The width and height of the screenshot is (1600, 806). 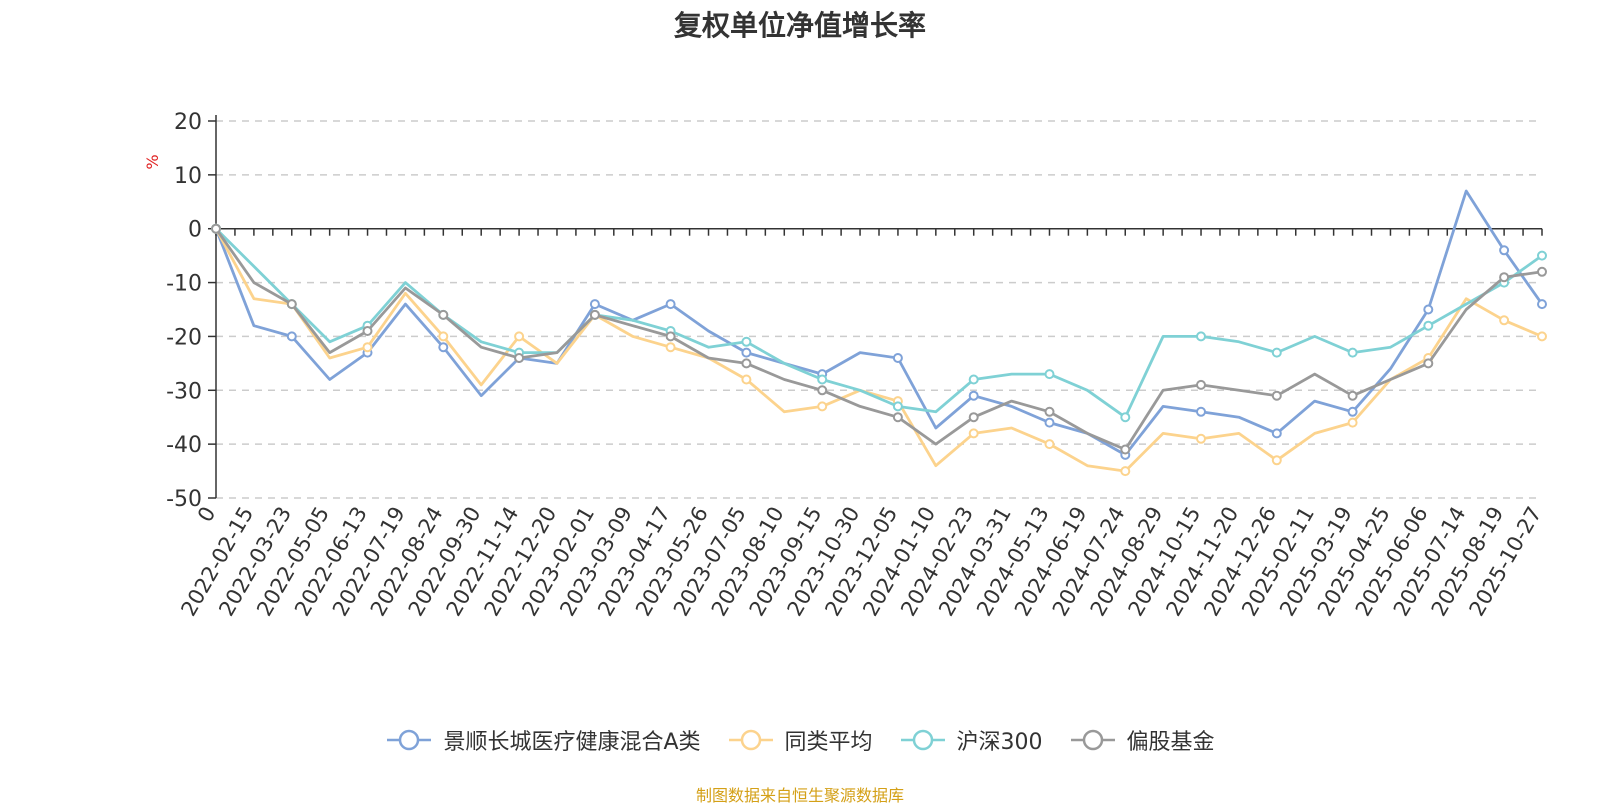 I want to click on y-tick-label: -30, so click(x=184, y=391).